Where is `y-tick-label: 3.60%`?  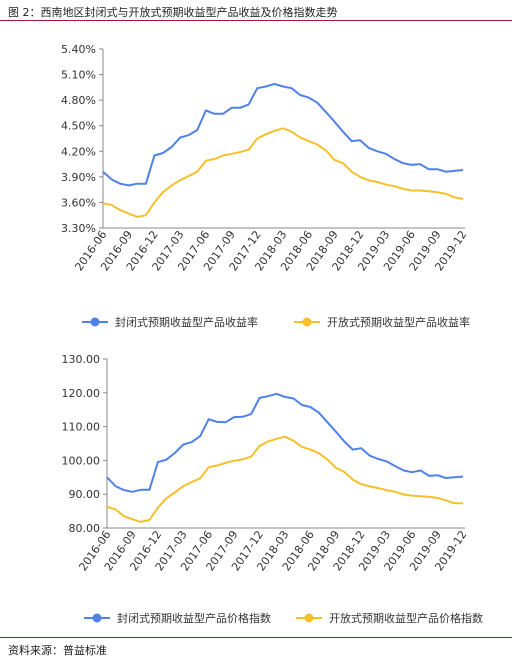 y-tick-label: 3.60% is located at coordinates (78, 202).